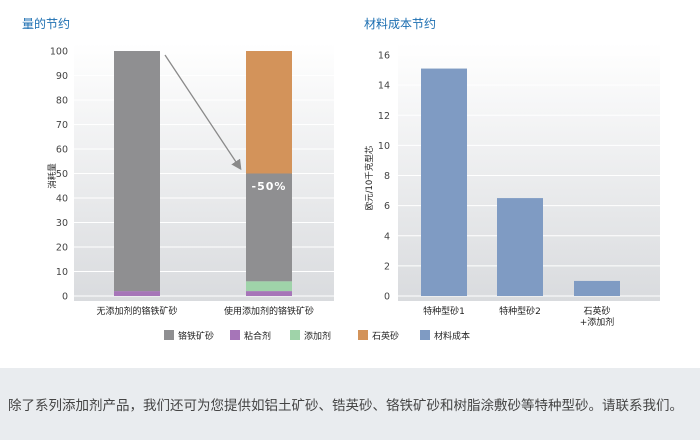 The height and width of the screenshot is (440, 700). Describe the element at coordinates (385, 336) in the screenshot. I see `legend-label: 石英砂` at that location.